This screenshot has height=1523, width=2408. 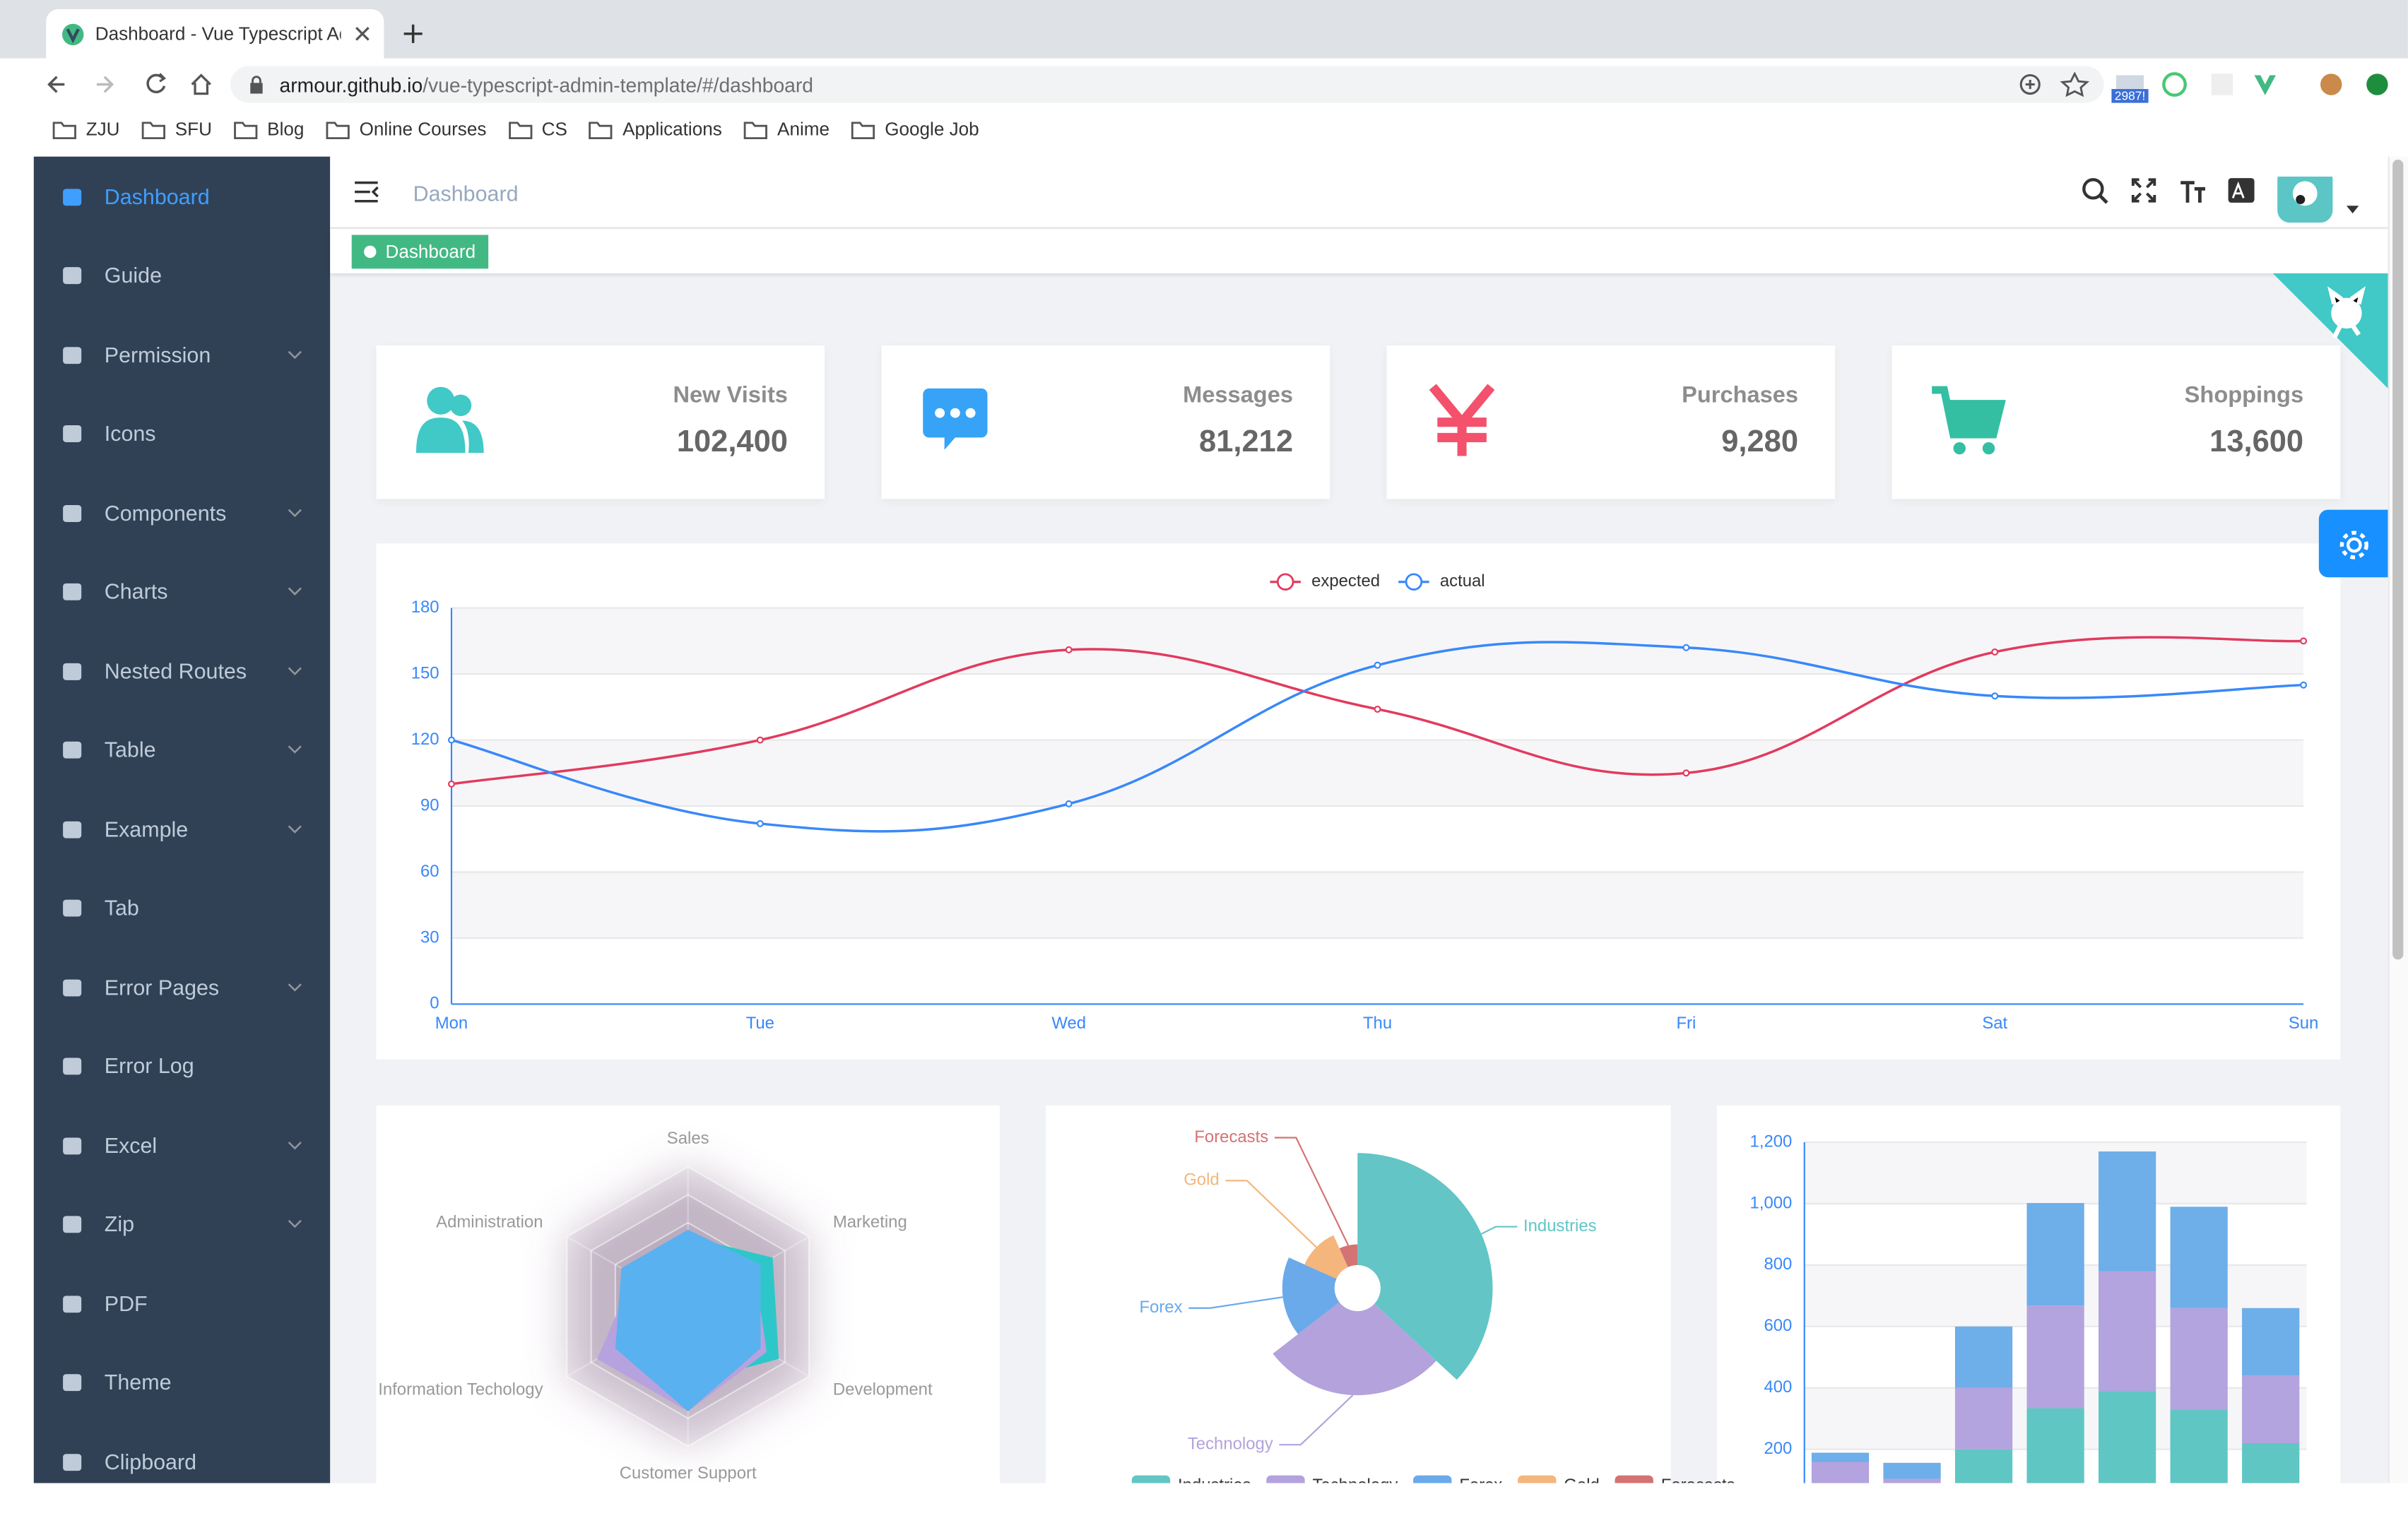 What do you see at coordinates (1778, 1448) in the screenshot?
I see `y-tick-label: 200` at bounding box center [1778, 1448].